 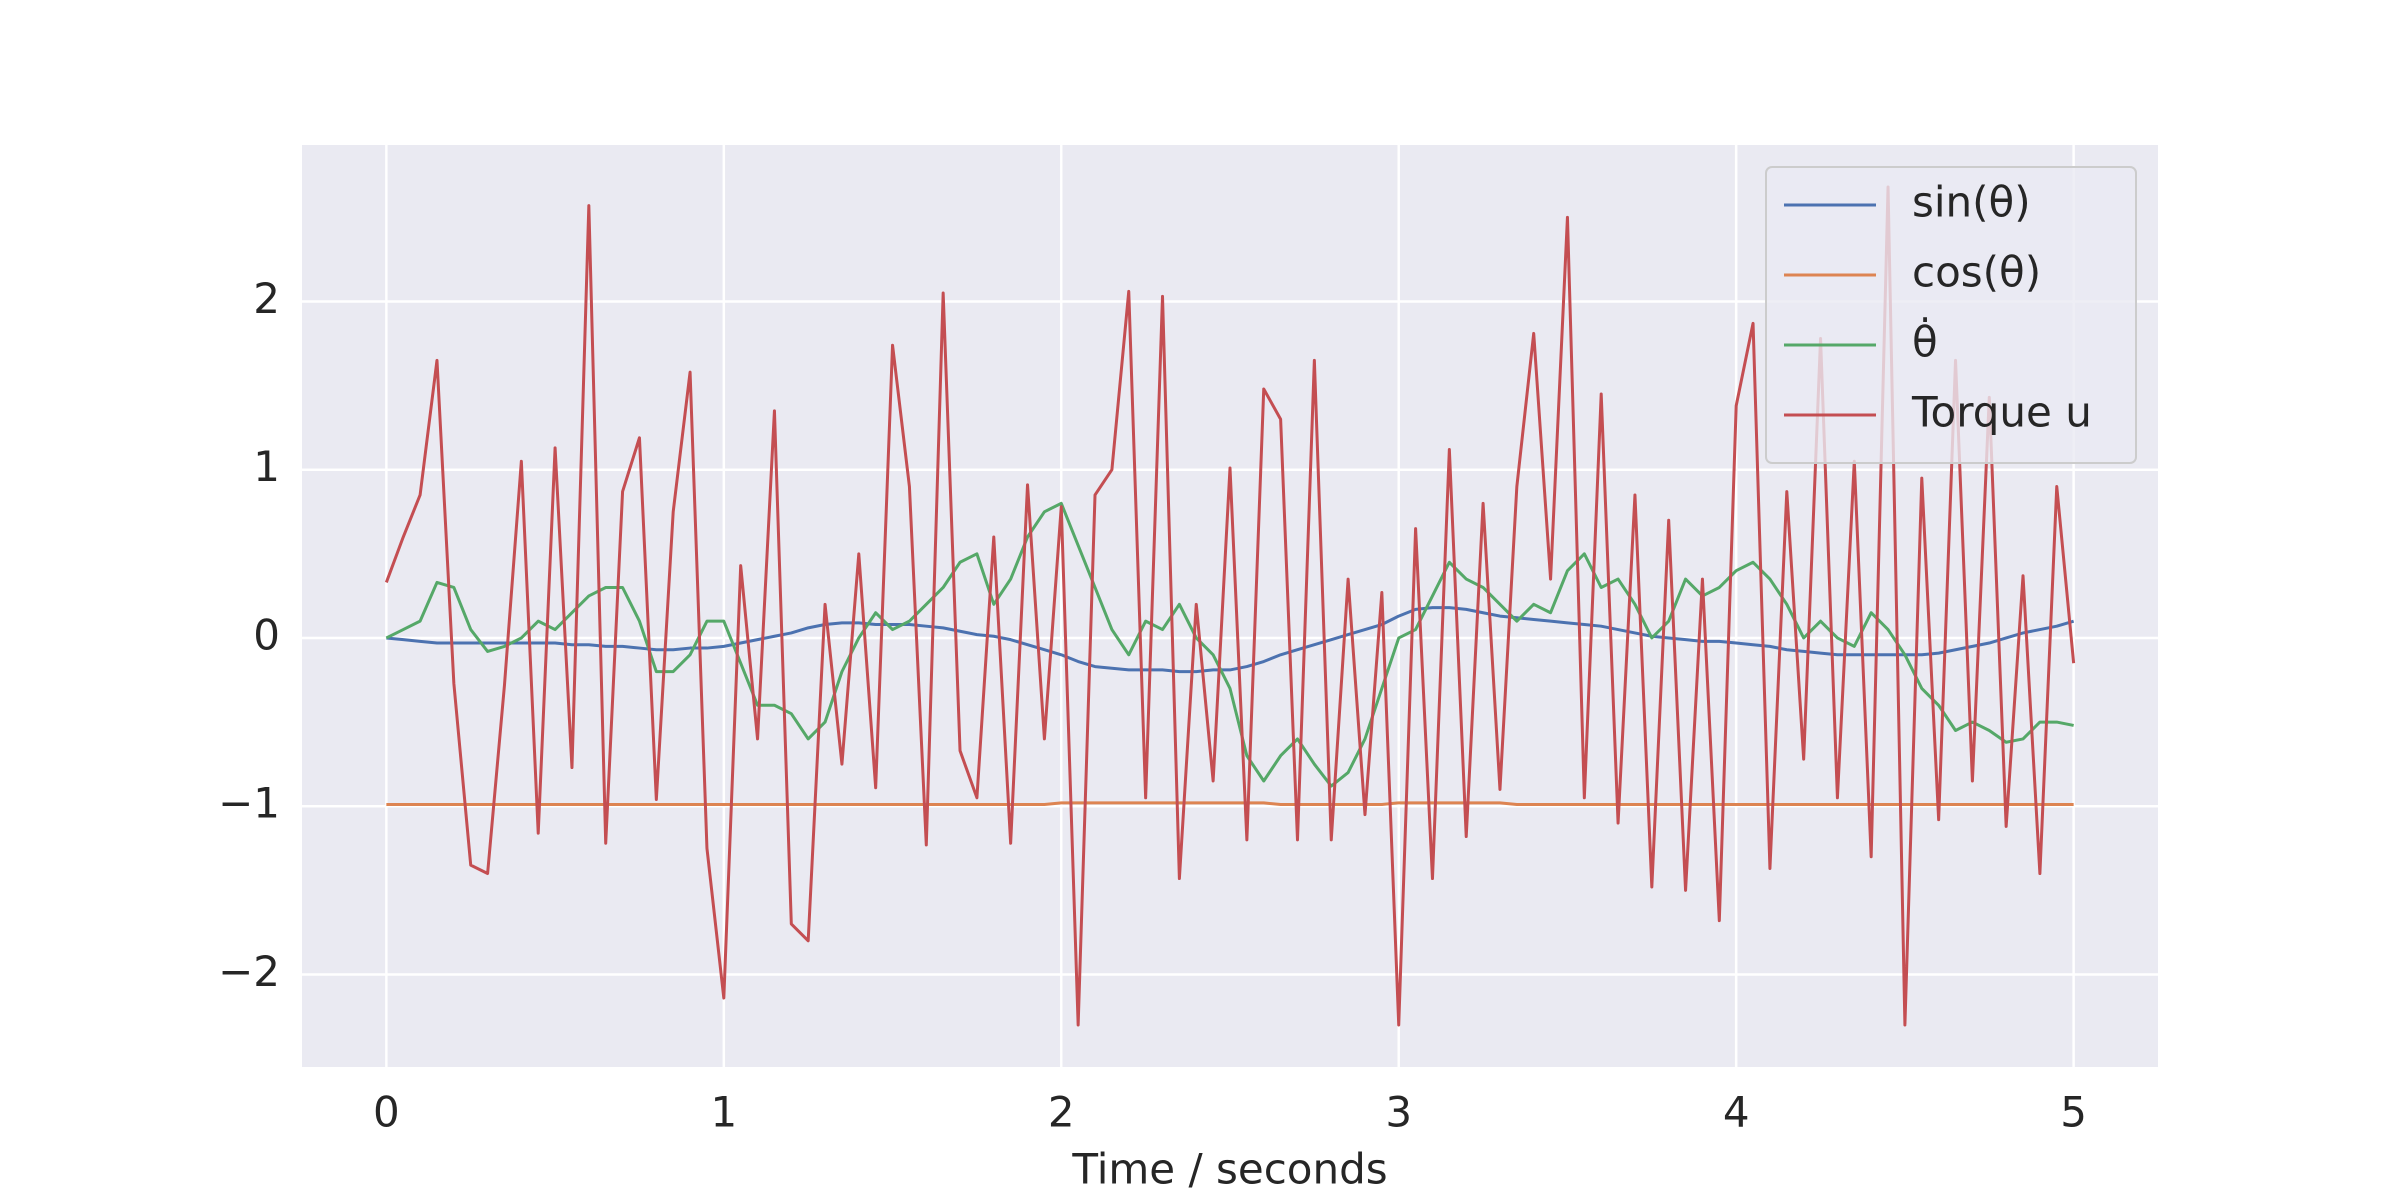 What do you see at coordinates (2001, 412) in the screenshot?
I see `legend-label: Torque u` at bounding box center [2001, 412].